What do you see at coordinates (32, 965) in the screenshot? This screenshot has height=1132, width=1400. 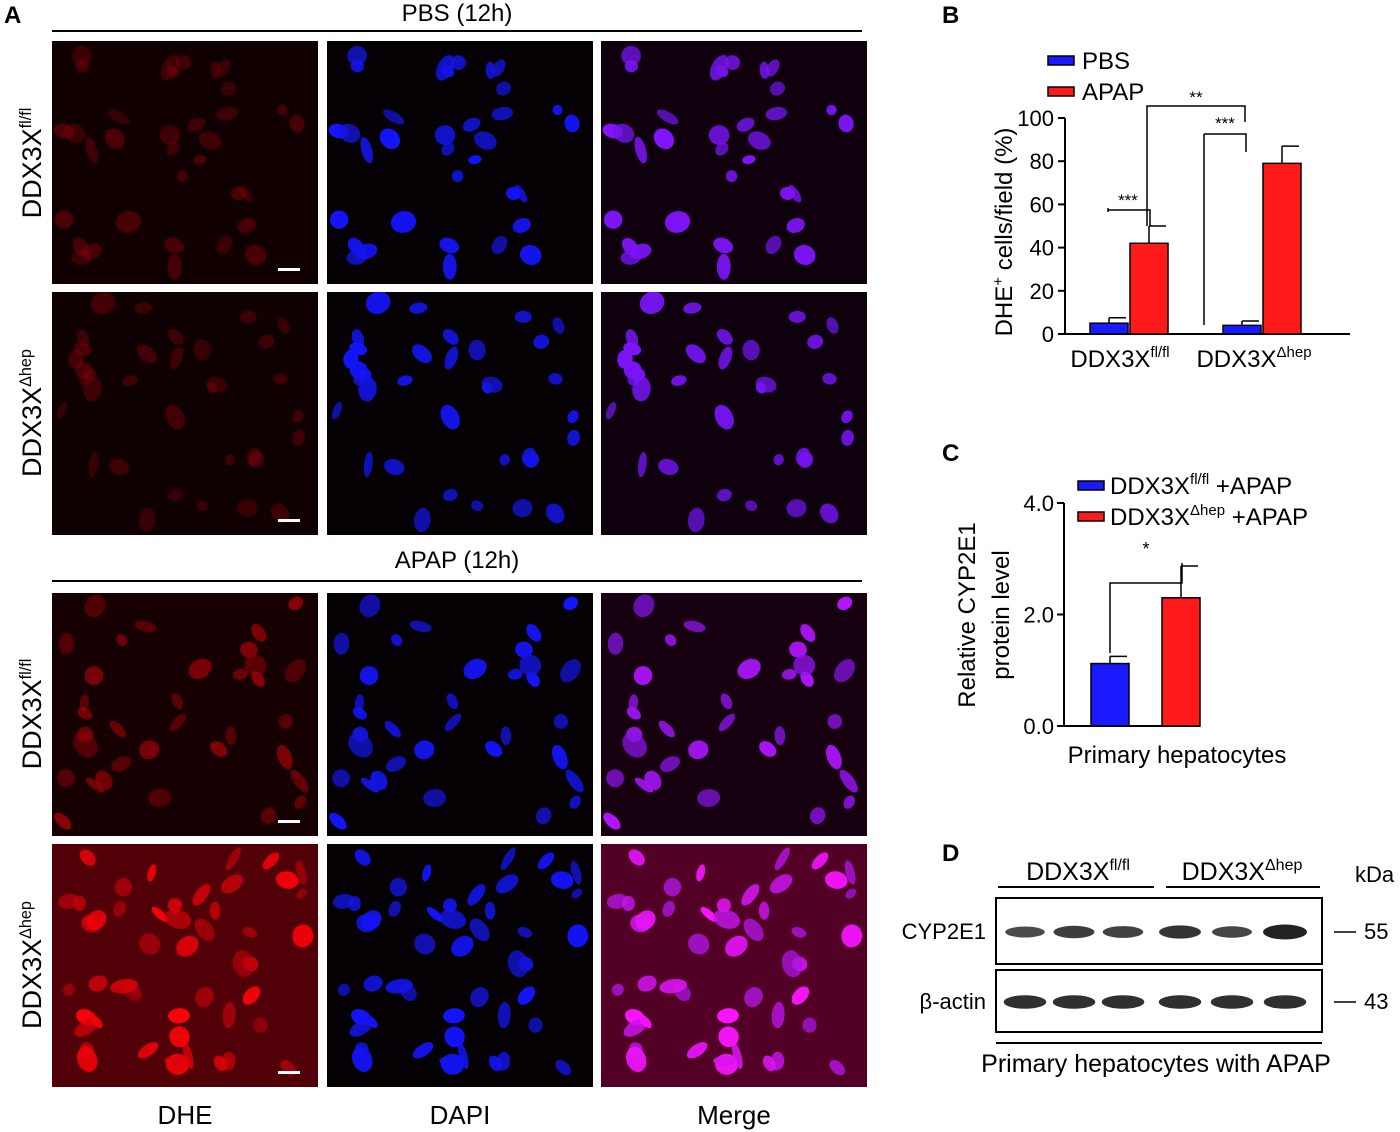 I see `row-label-apap-dhep: DDX3XΔhep` at bounding box center [32, 965].